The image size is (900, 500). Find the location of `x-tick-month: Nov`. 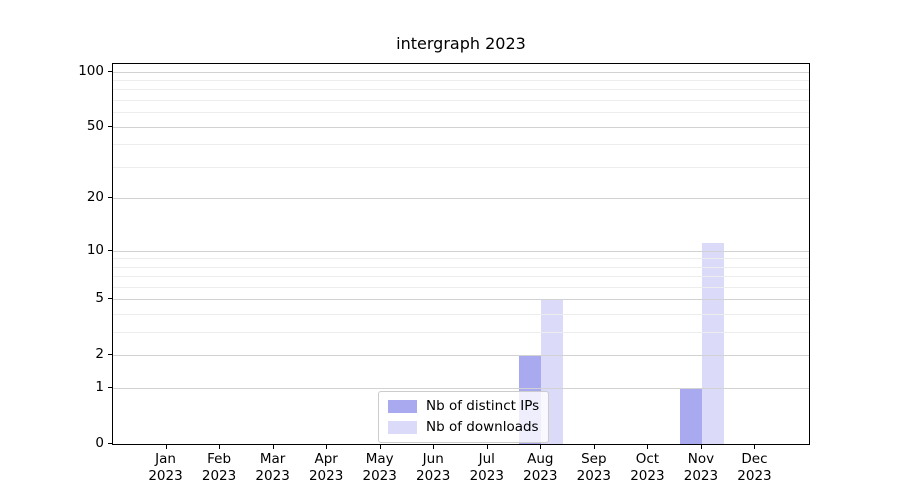

x-tick-month: Nov is located at coordinates (701, 459).